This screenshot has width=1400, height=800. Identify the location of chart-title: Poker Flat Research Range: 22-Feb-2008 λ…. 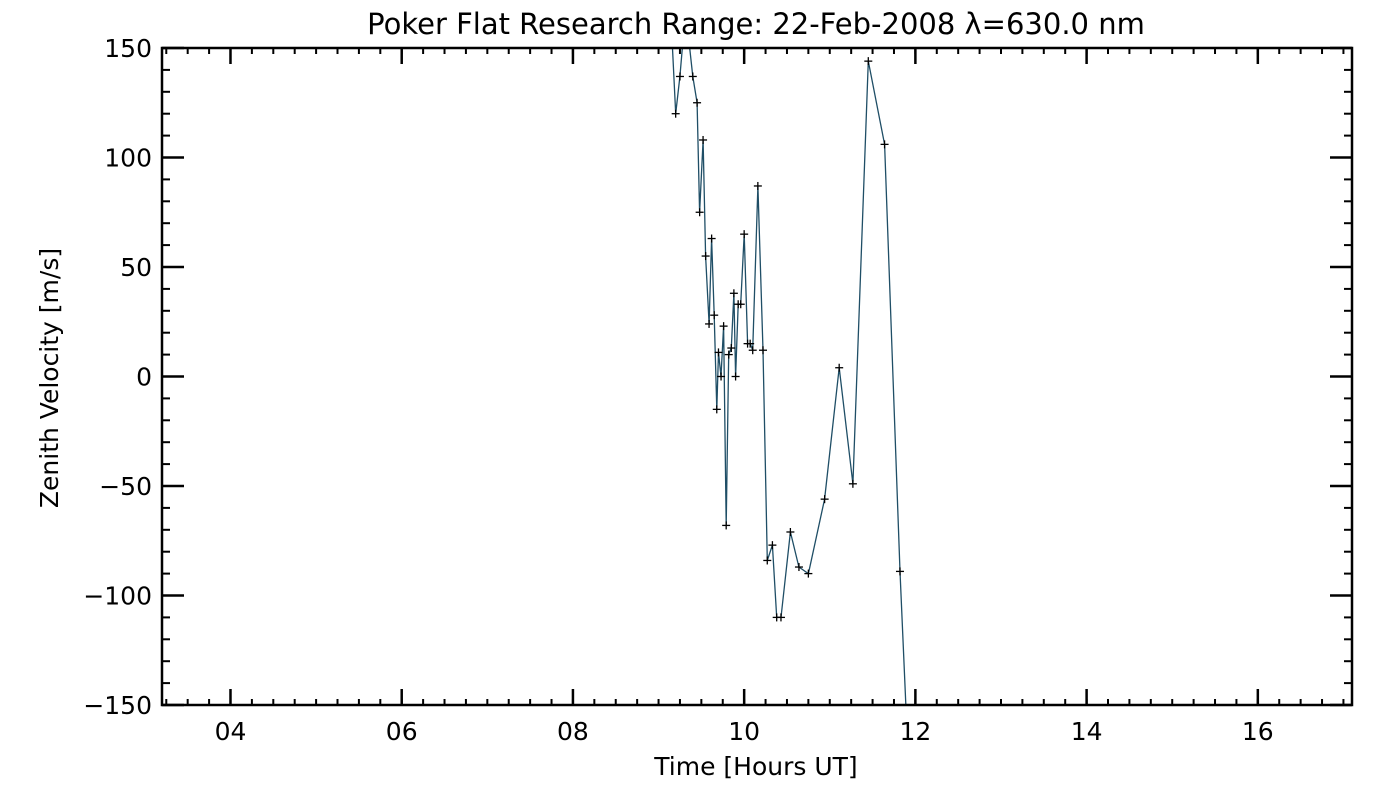
(756, 24).